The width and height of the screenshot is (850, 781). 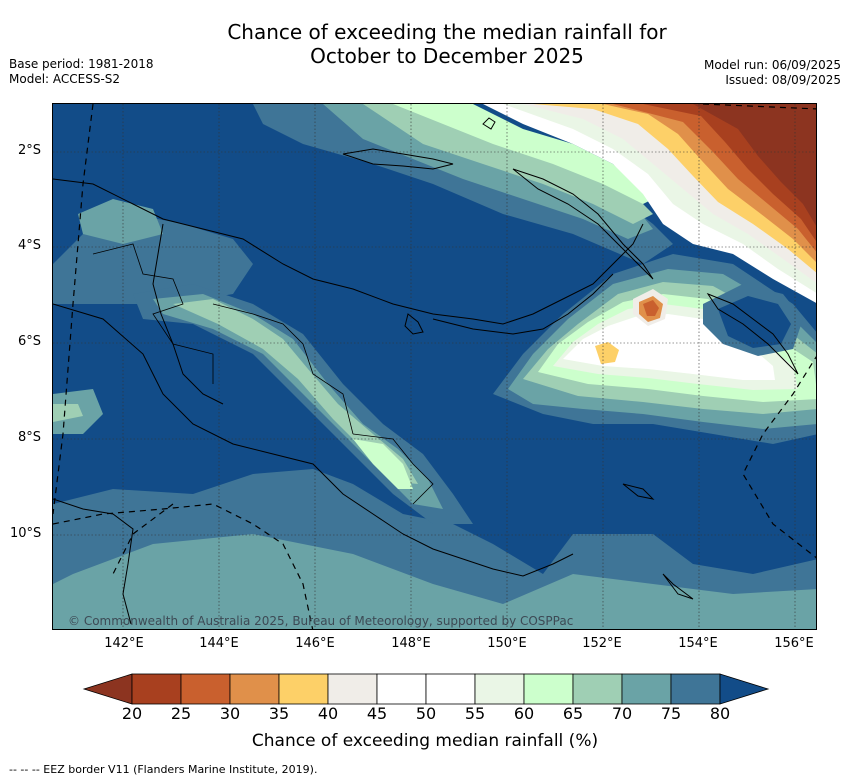 What do you see at coordinates (328, 713) in the screenshot?
I see `colorbar-tick-label: 40` at bounding box center [328, 713].